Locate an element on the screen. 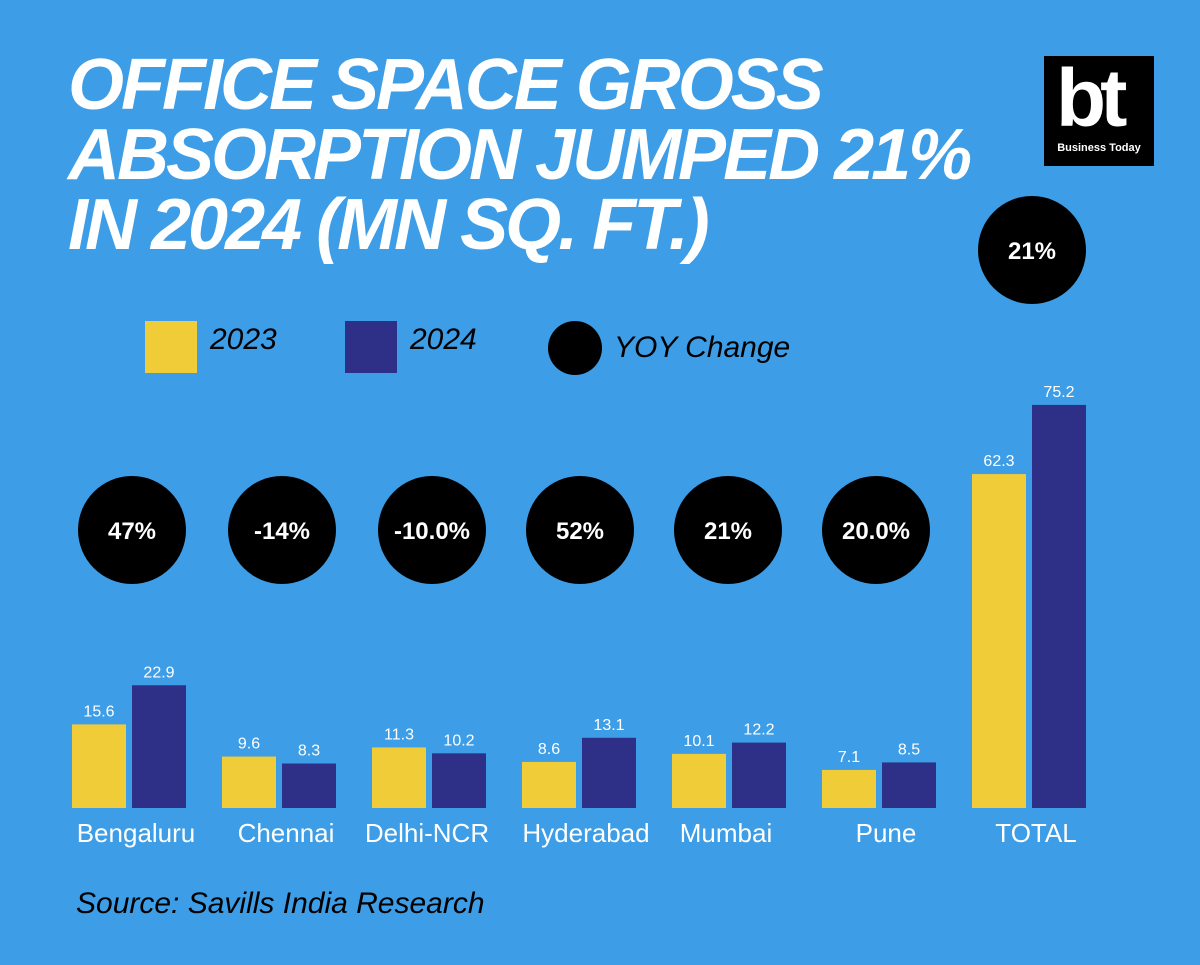 The height and width of the screenshot is (965, 1200). yoy-label-hyderabad: 52% is located at coordinates (580, 531).